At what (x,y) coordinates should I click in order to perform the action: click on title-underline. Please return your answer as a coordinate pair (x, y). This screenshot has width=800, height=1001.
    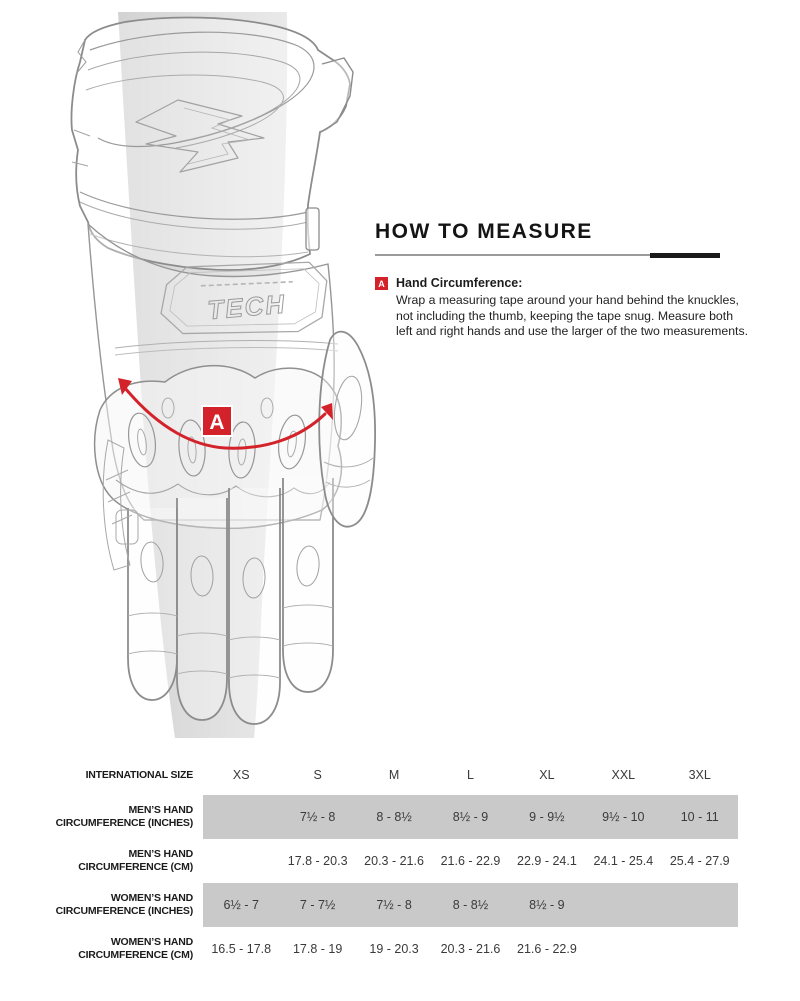
    Looking at the image, I should click on (547, 255).